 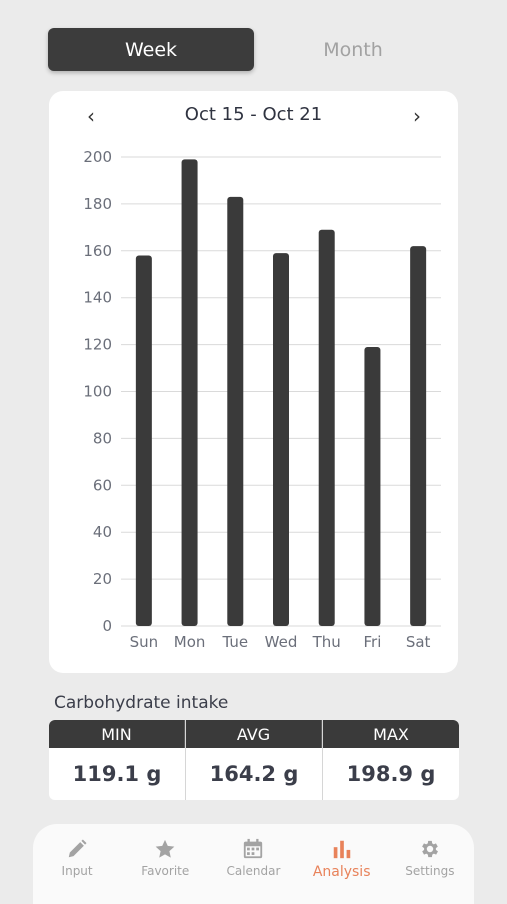 I want to click on tab-settings: Settings, so click(x=430, y=871).